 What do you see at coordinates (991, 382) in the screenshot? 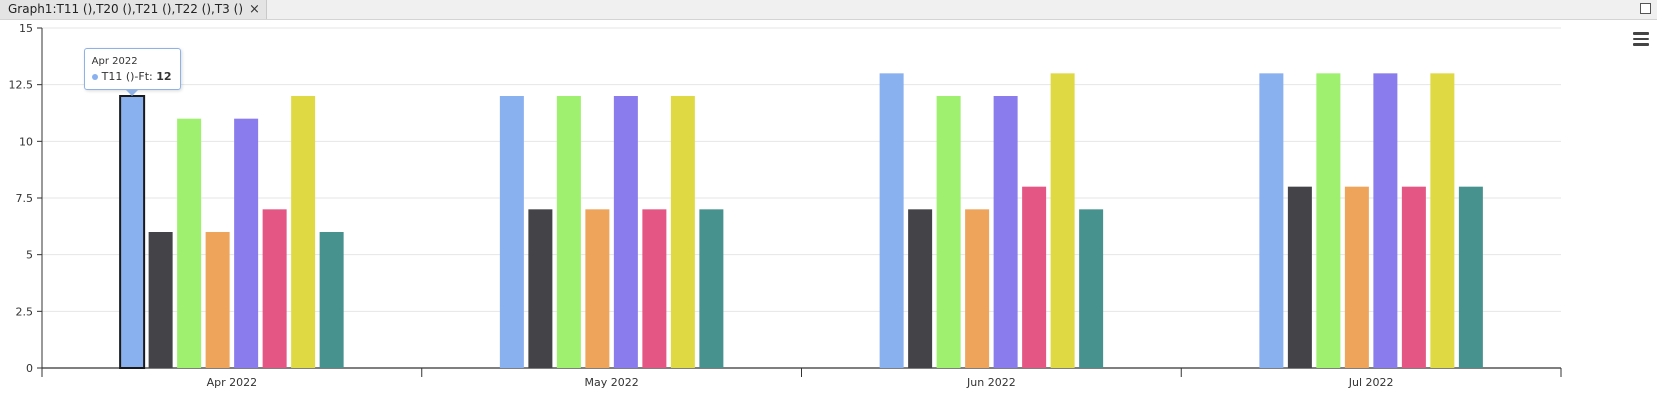
I see `x-tick-label: Jun 2022` at bounding box center [991, 382].